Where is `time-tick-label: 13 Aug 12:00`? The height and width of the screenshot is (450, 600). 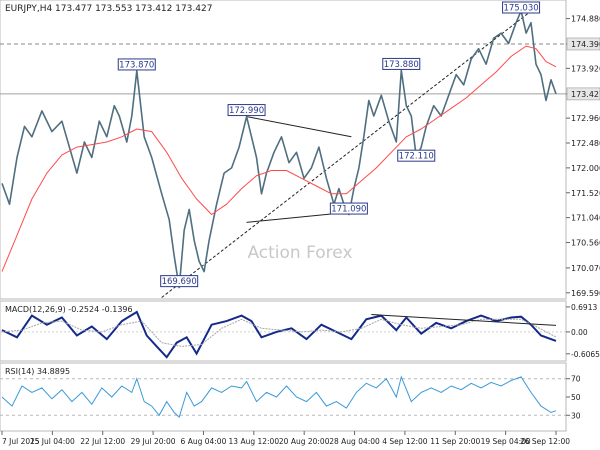
time-tick-label: 13 Aug 12:00 is located at coordinates (254, 441).